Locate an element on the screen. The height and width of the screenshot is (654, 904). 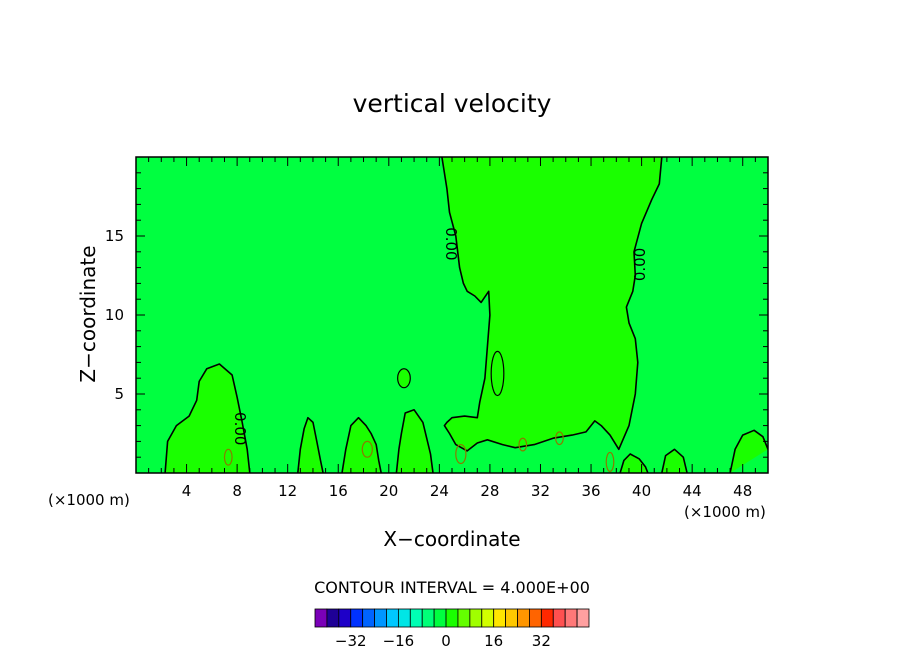
contour-line-cell-40-low is located at coordinates (634, 463).